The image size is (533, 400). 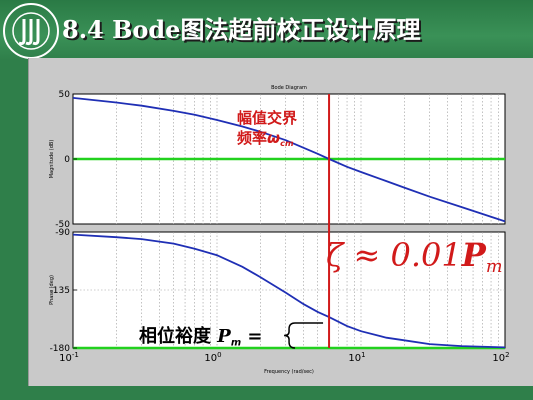 I want to click on university-logo, so click(x=31, y=31).